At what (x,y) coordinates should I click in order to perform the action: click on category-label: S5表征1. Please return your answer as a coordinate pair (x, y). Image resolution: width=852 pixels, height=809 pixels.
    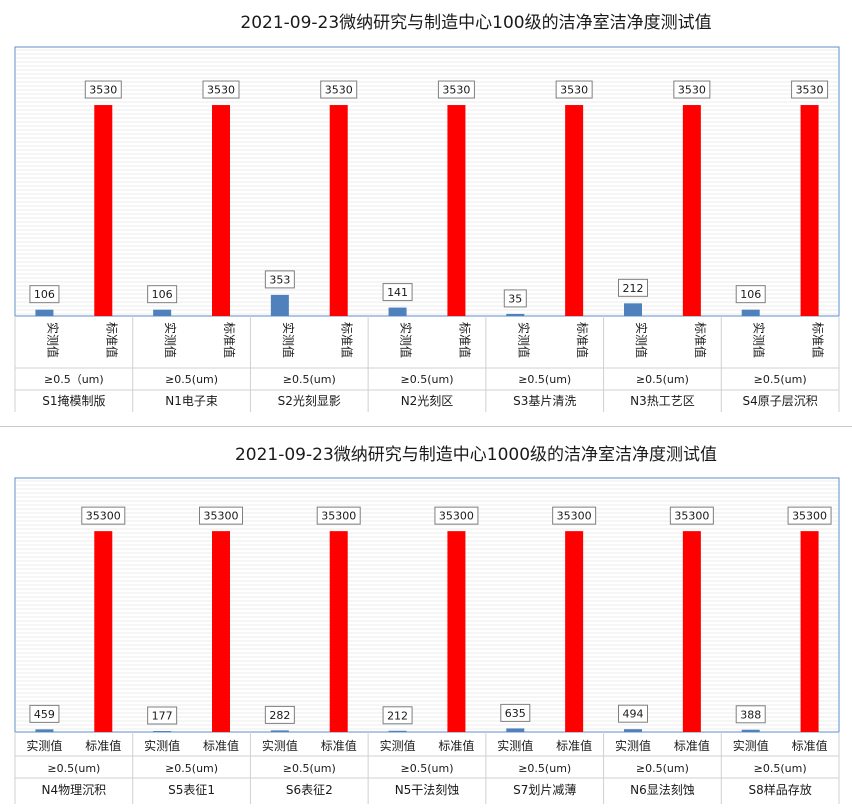
    Looking at the image, I should click on (191, 790).